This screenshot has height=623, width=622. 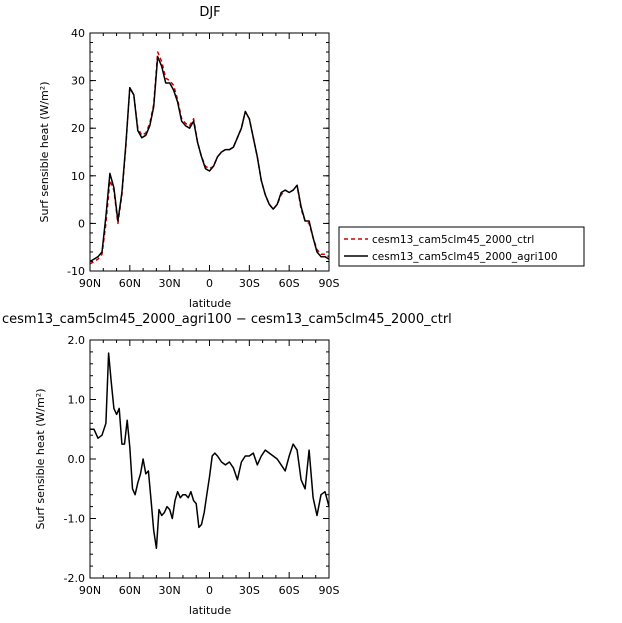 What do you see at coordinates (209, 590) in the screenshot?
I see `bottom-chart-x-tick-label: 0` at bounding box center [209, 590].